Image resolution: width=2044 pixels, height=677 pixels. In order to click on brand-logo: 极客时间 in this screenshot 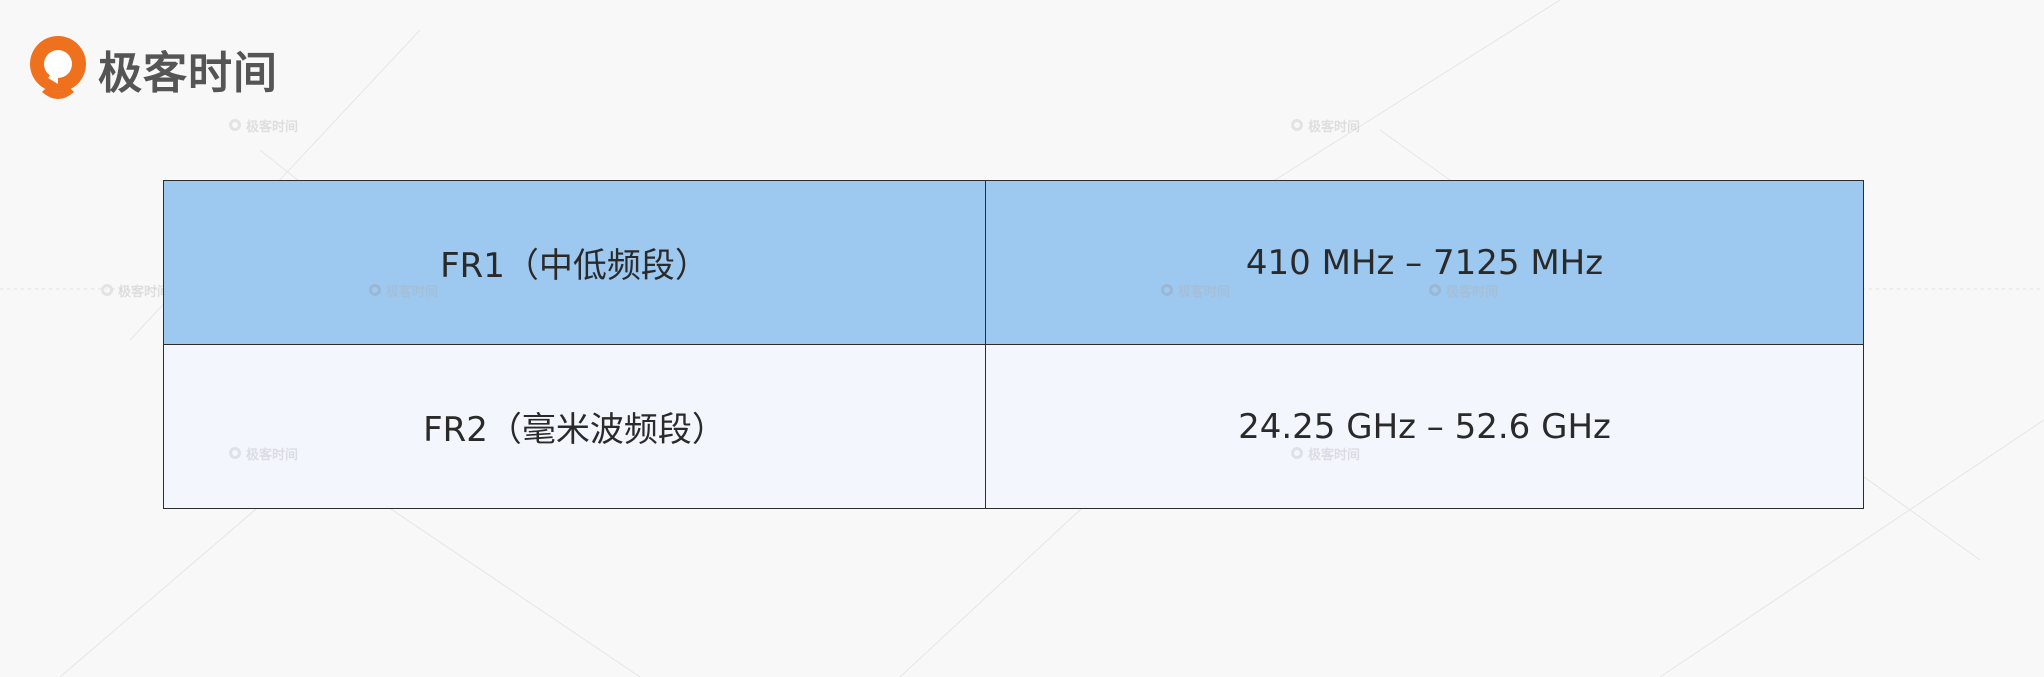, I will do `click(153, 69)`.